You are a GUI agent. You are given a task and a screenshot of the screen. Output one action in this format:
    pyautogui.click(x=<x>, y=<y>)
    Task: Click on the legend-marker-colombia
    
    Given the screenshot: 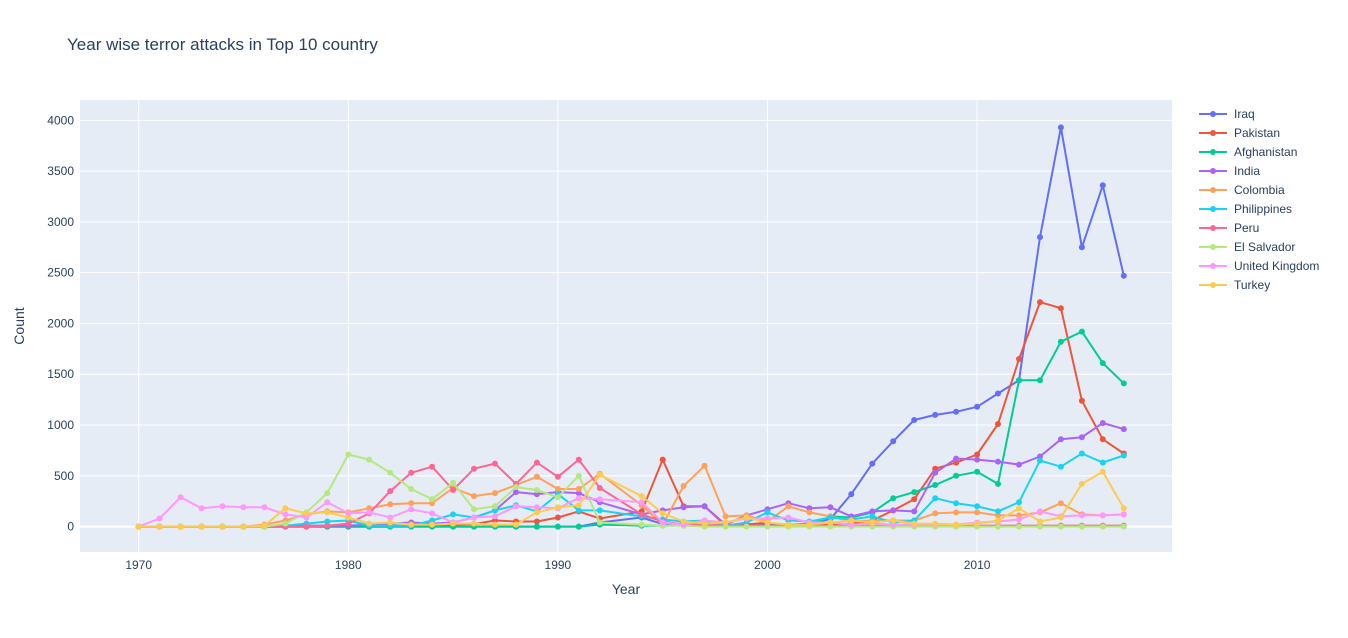 What is the action you would take?
    pyautogui.click(x=1213, y=190)
    